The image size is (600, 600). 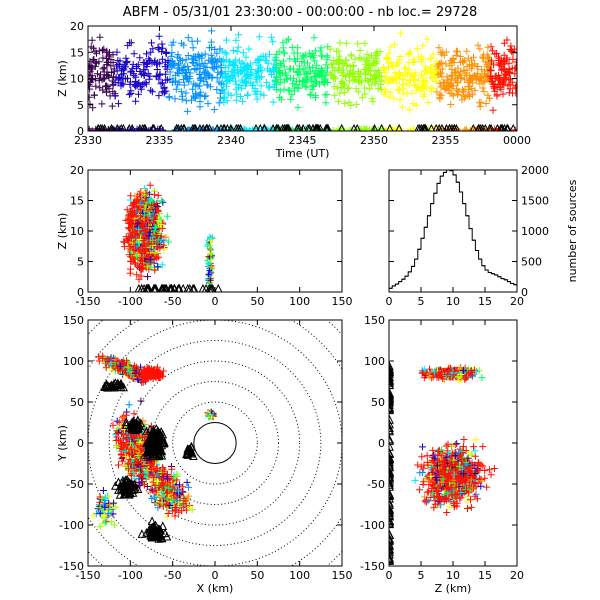 What do you see at coordinates (453, 230) in the screenshot?
I see `histogram-step-line` at bounding box center [453, 230].